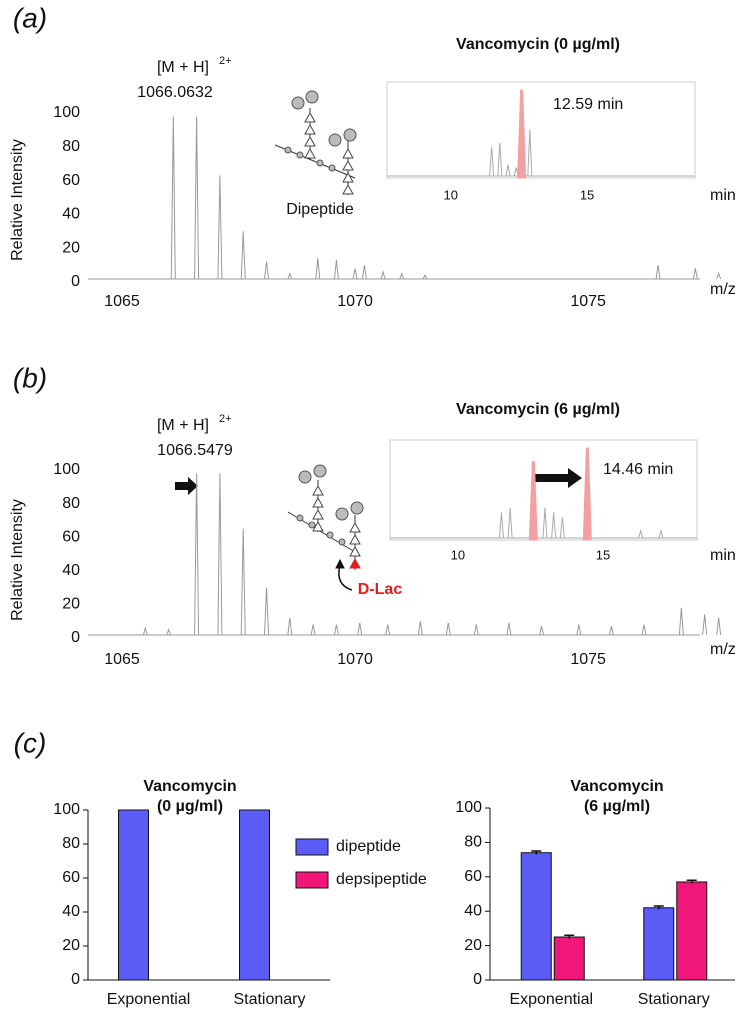 The width and height of the screenshot is (750, 1015). Describe the element at coordinates (587, 194) in the screenshot. I see `x-tick-label: 15` at that location.